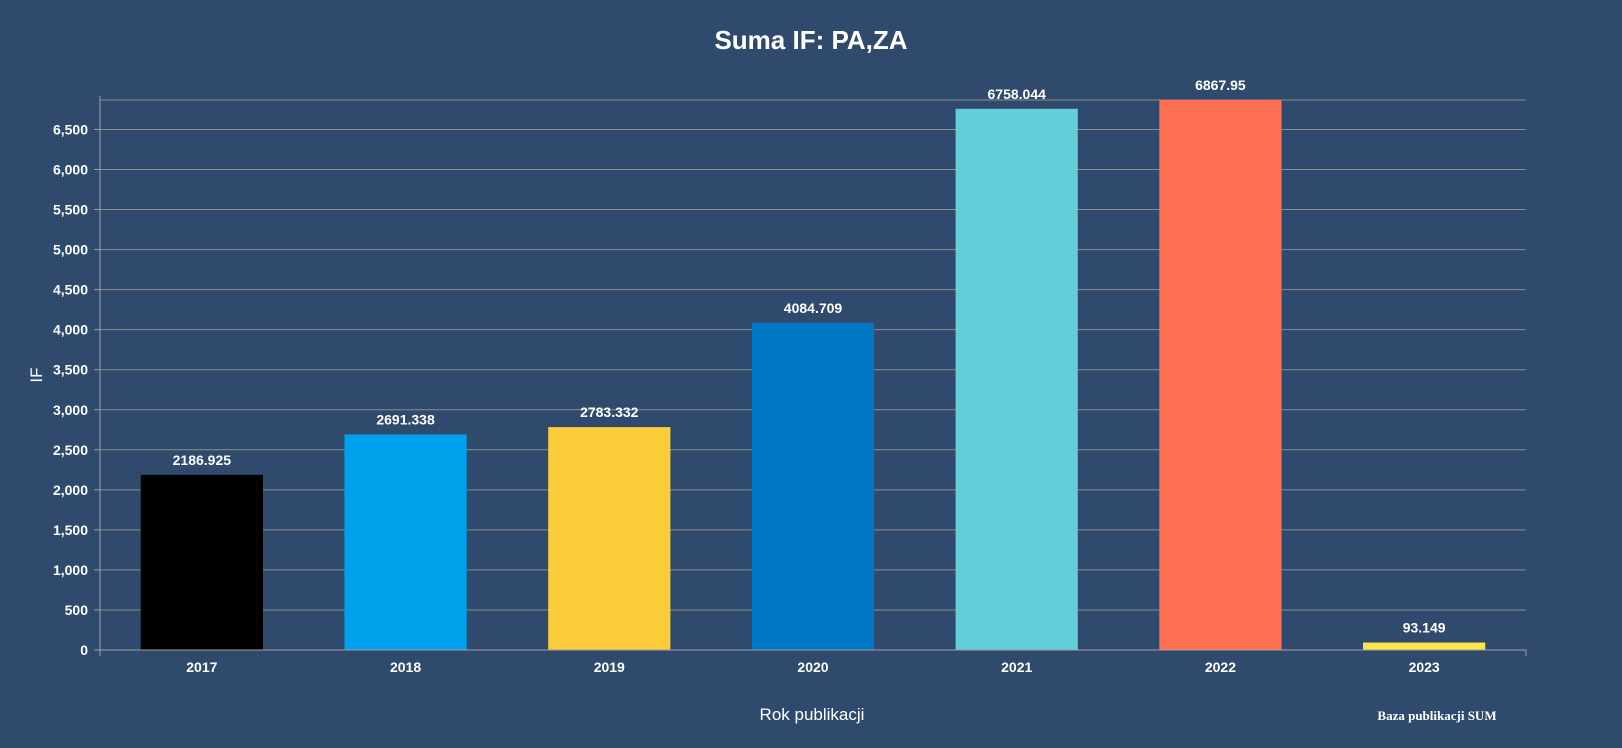 Image resolution: width=1622 pixels, height=748 pixels. I want to click on x-axis-ticks: 2017 2018 2019 2020 2021 2022 2023, so click(813, 662).